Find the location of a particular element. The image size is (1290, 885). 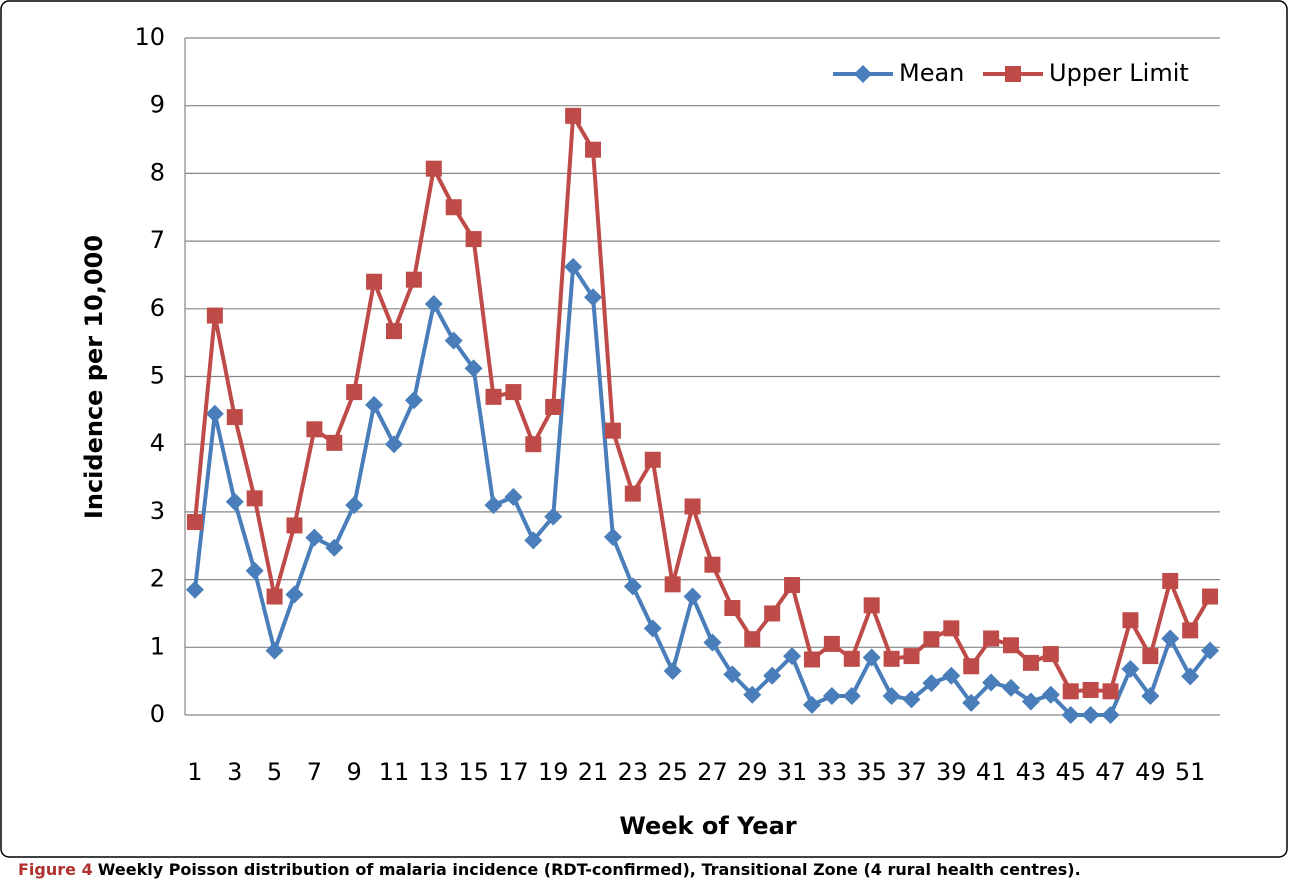

y-tick-label: 0 is located at coordinates (157, 714).